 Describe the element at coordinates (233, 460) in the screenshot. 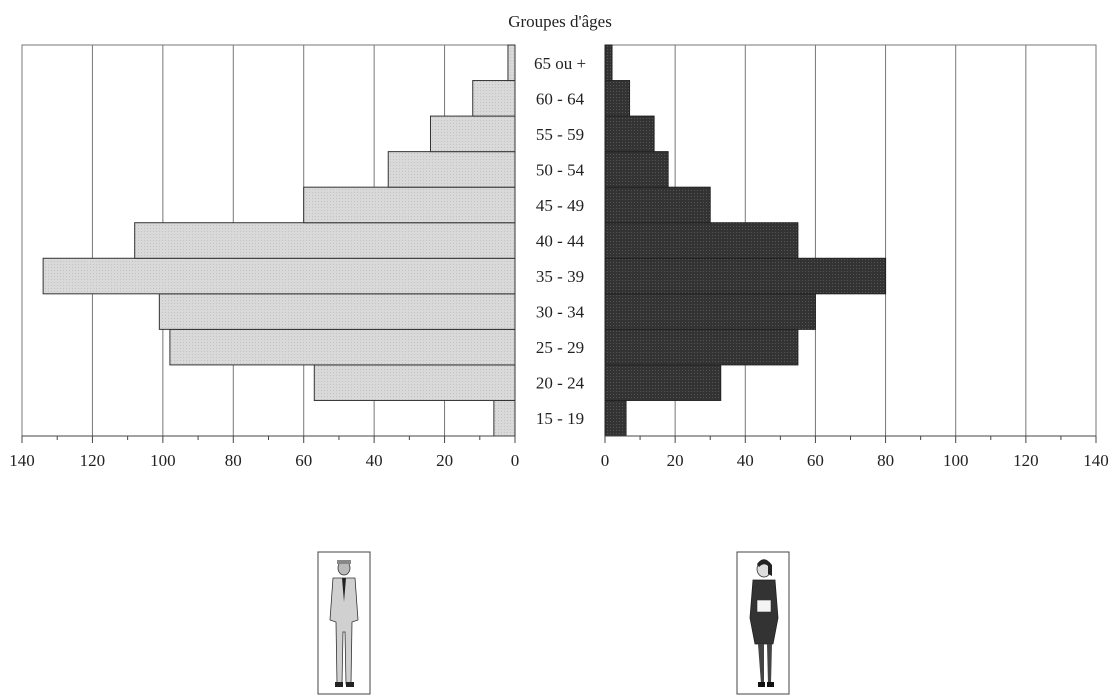

I see `left-tick-label: 80` at that location.